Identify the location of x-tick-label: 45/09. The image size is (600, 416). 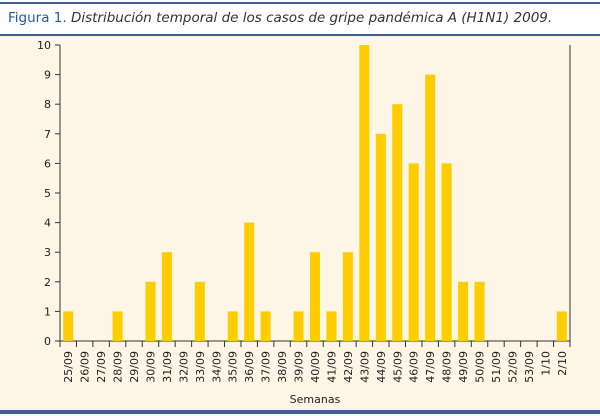
(397, 367).